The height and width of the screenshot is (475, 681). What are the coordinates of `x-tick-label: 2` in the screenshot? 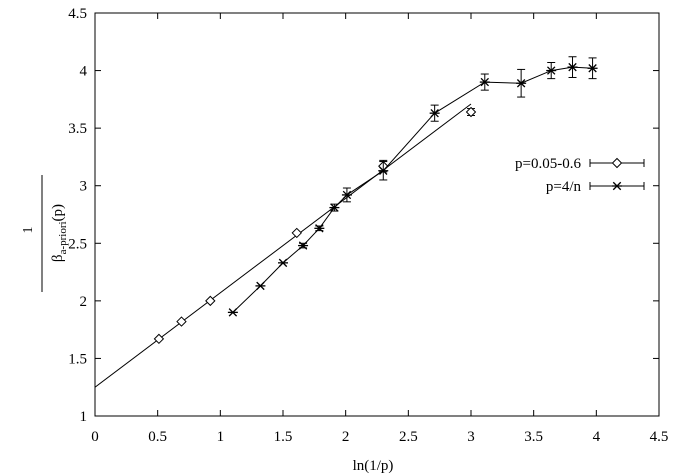 It's located at (346, 437).